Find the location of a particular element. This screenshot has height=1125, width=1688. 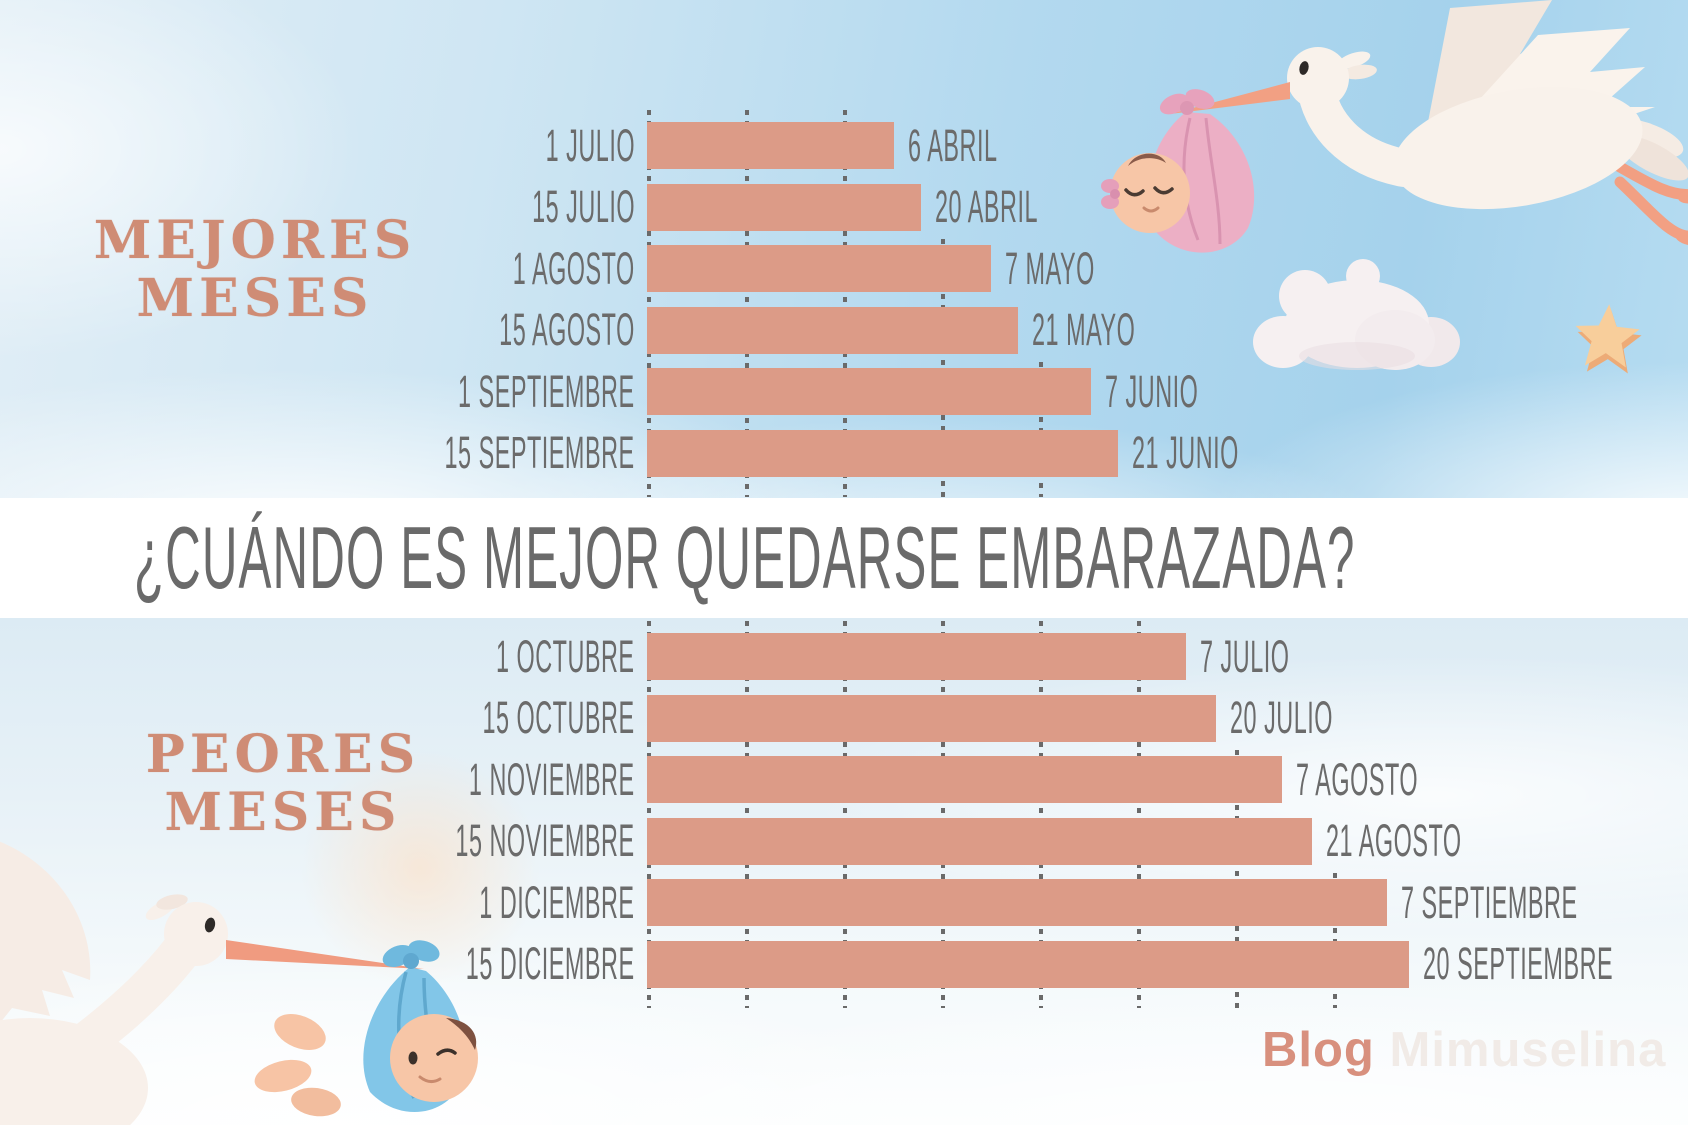

heading-line: MEJORES is located at coordinates (255, 240).